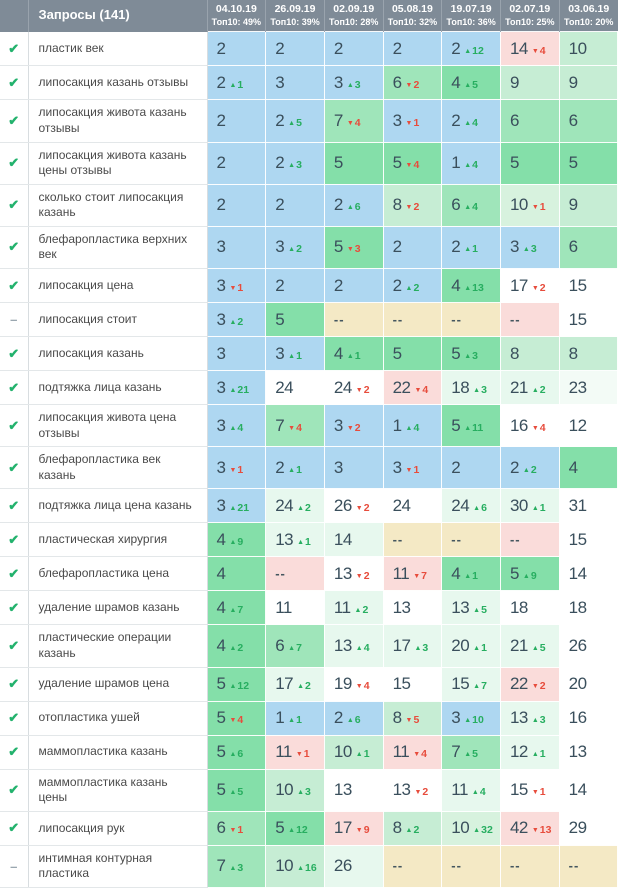 The width and height of the screenshot is (618, 888). I want to click on table-row: ✔ липосакция казань 3 3 ▲1 4 ▲1 5 5 ▲3 8 8, so click(309, 354).